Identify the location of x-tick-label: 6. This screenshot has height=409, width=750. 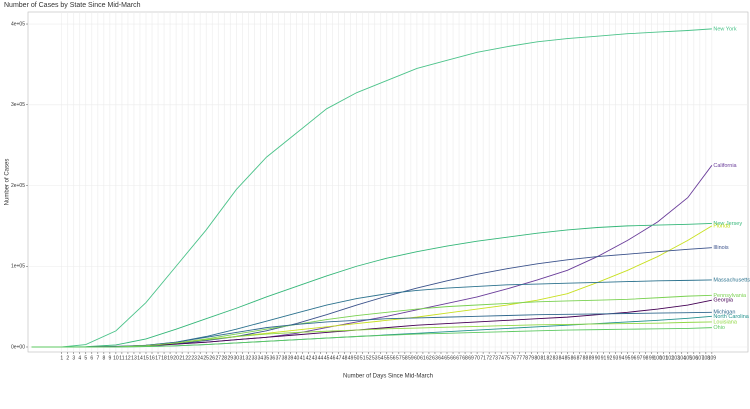
(91, 358).